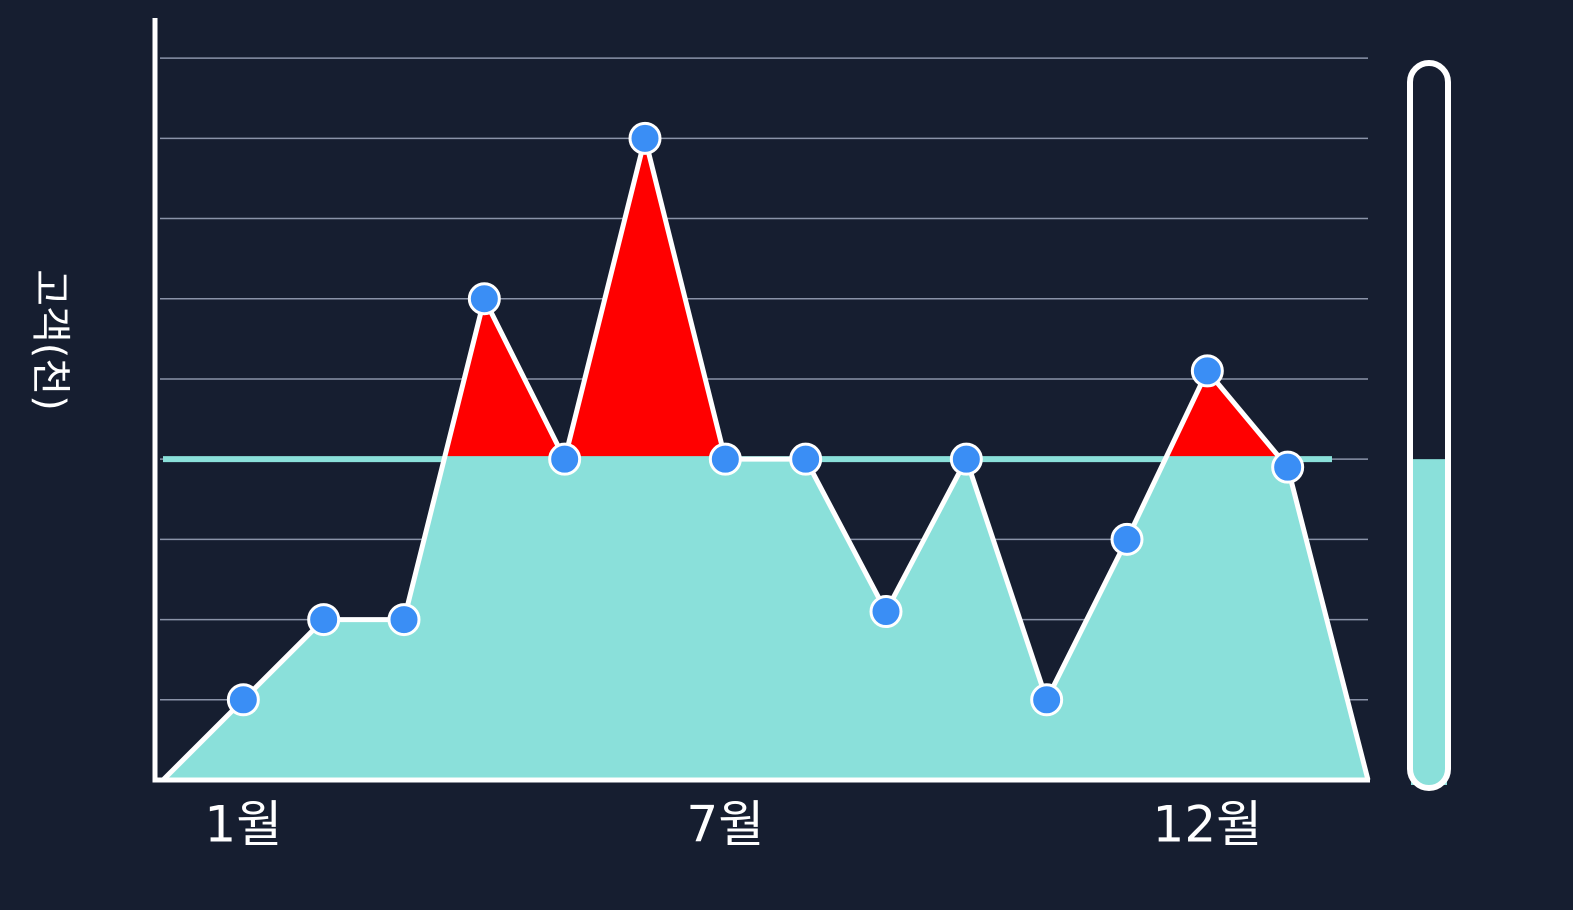 This screenshot has height=910, width=1573. What do you see at coordinates (725, 825) in the screenshot?
I see `x-tick-label: 7월` at bounding box center [725, 825].